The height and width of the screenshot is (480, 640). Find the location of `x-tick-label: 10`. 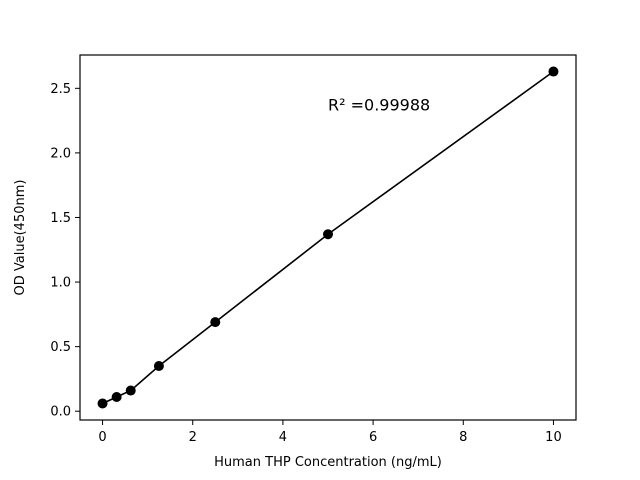

x-tick-label: 10 is located at coordinates (553, 437).